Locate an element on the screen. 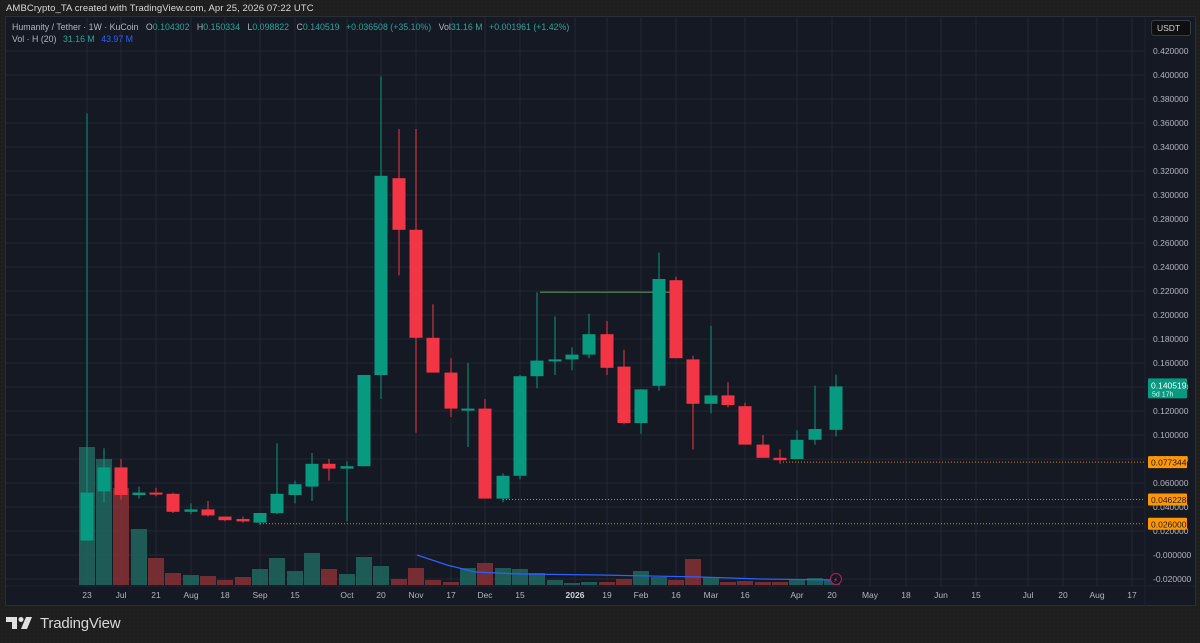  indicator-ma: 43.97 M is located at coordinates (117, 39).